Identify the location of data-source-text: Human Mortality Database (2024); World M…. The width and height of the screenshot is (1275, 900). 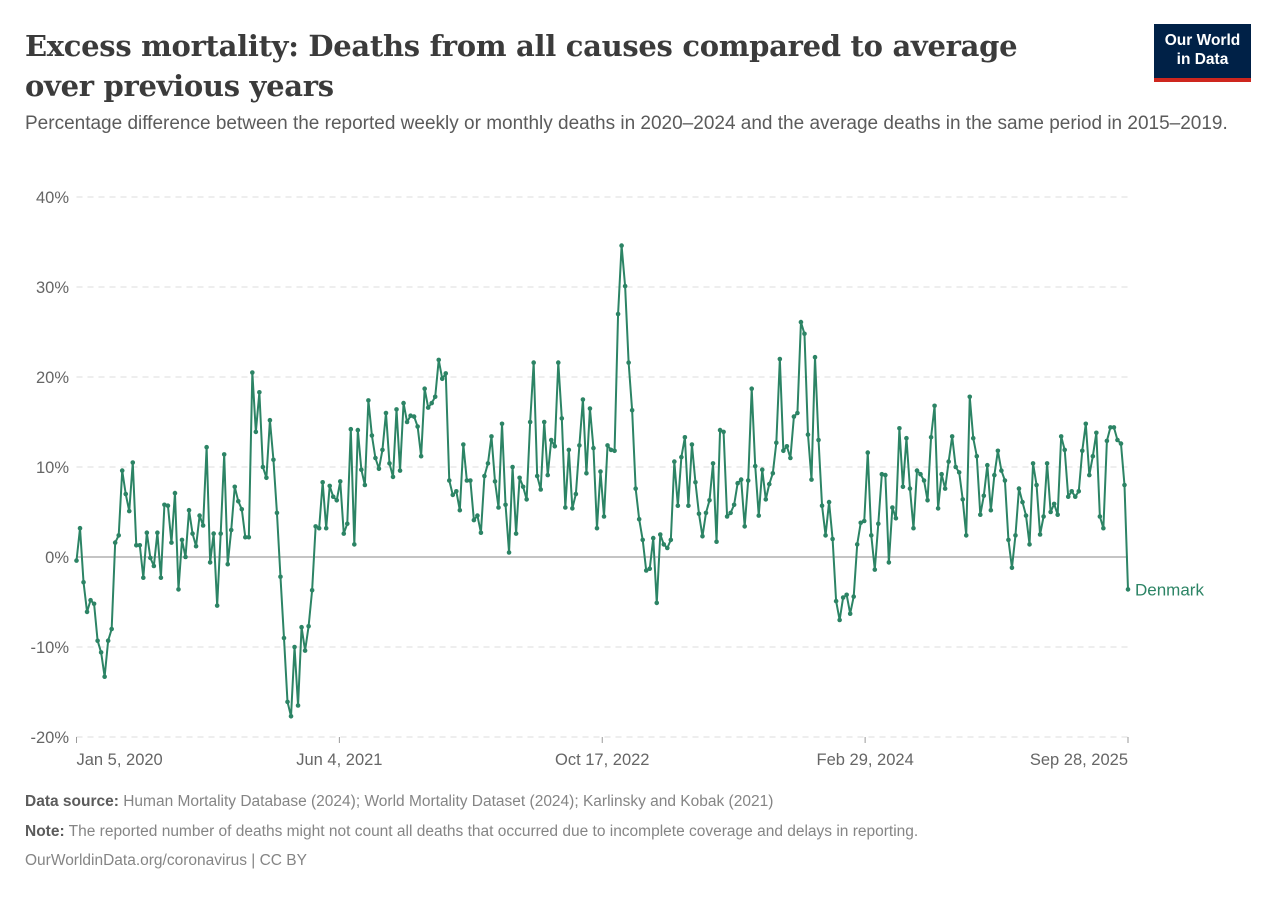
(448, 801).